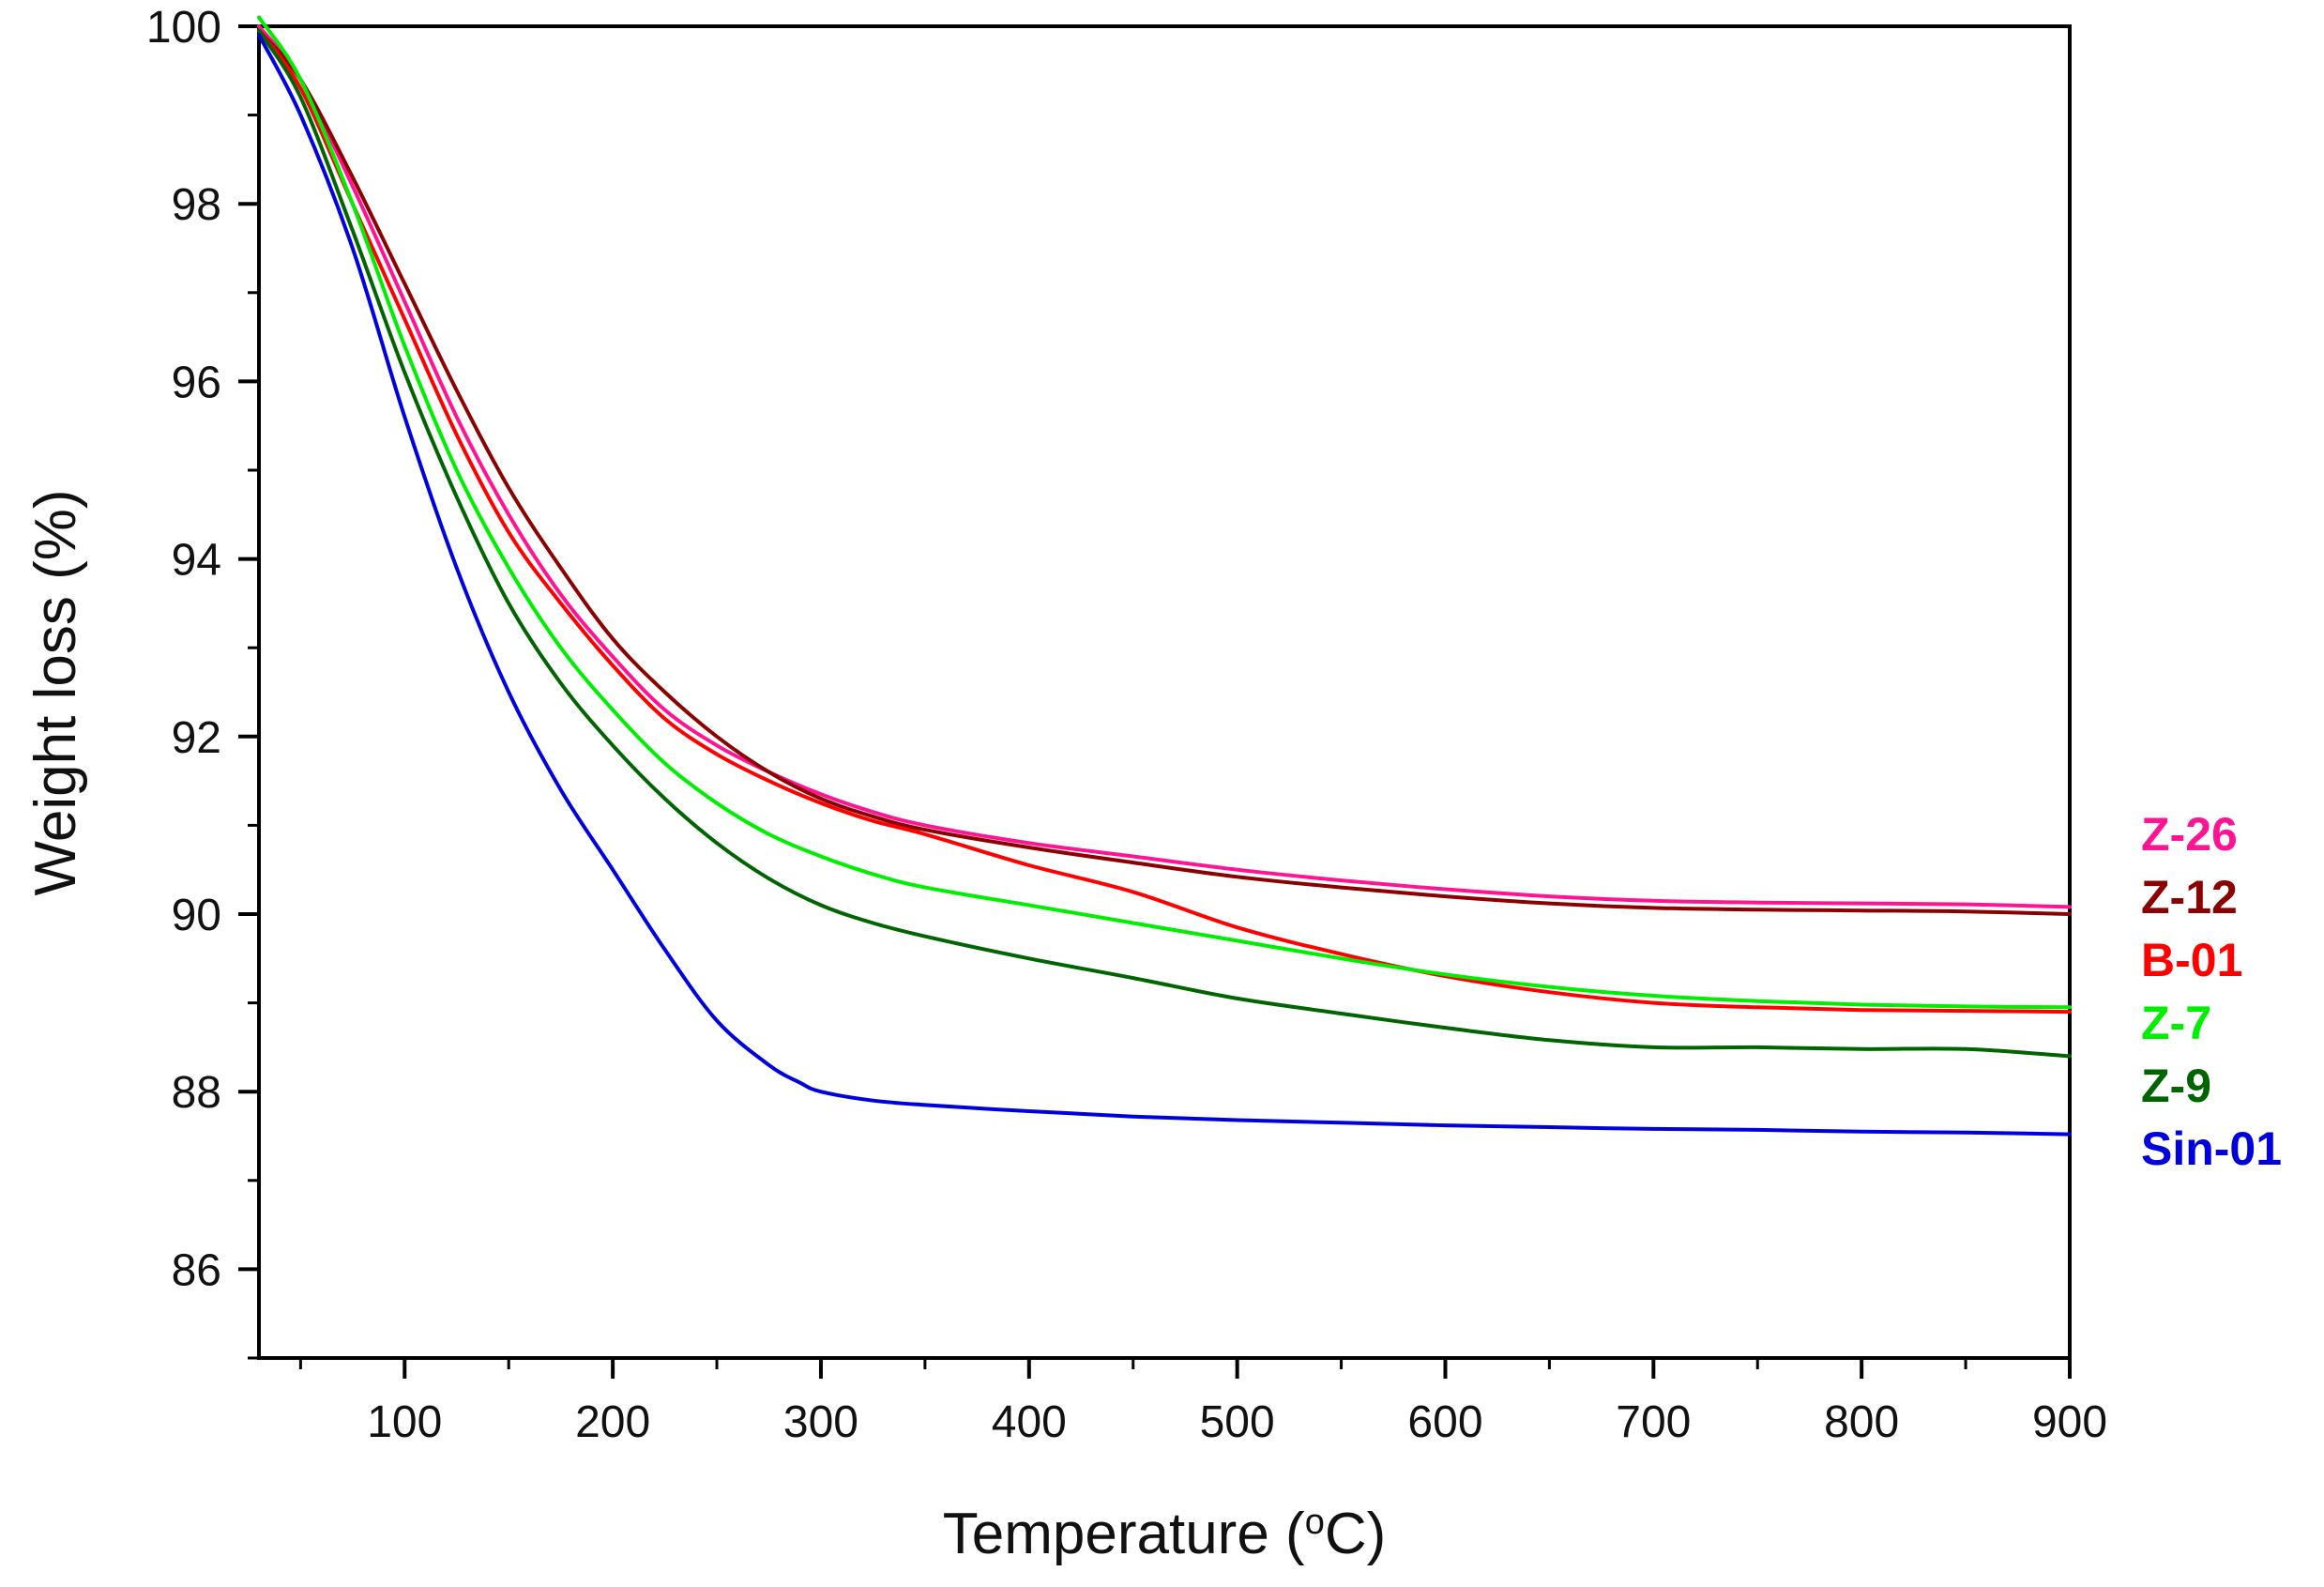 Image resolution: width=2324 pixels, height=1587 pixels. I want to click on x-tick-label: 900, so click(2069, 1422).